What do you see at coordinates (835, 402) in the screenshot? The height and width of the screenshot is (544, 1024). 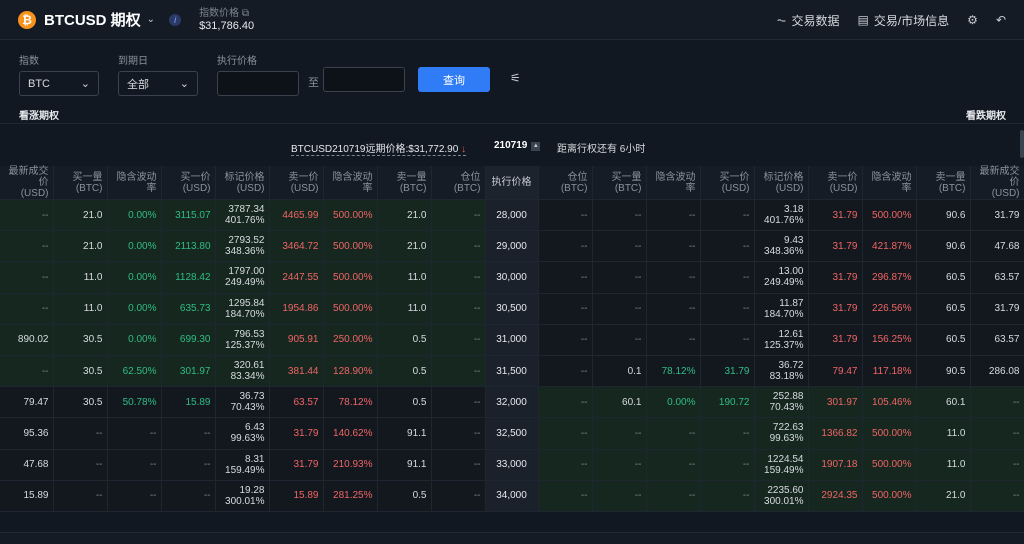 I see `put-ask-price-cell: 301.97` at bounding box center [835, 402].